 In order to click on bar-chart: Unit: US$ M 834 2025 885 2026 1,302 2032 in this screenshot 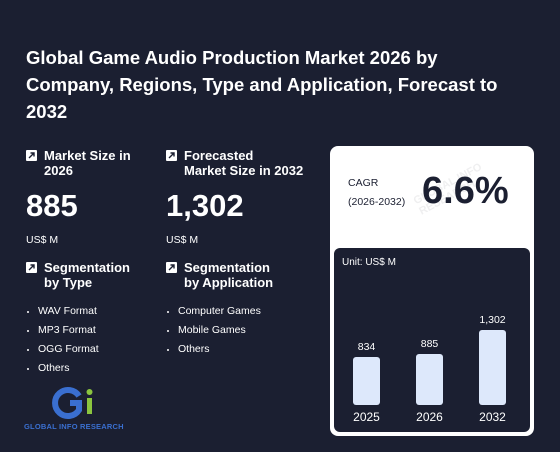, I will do `click(432, 340)`.